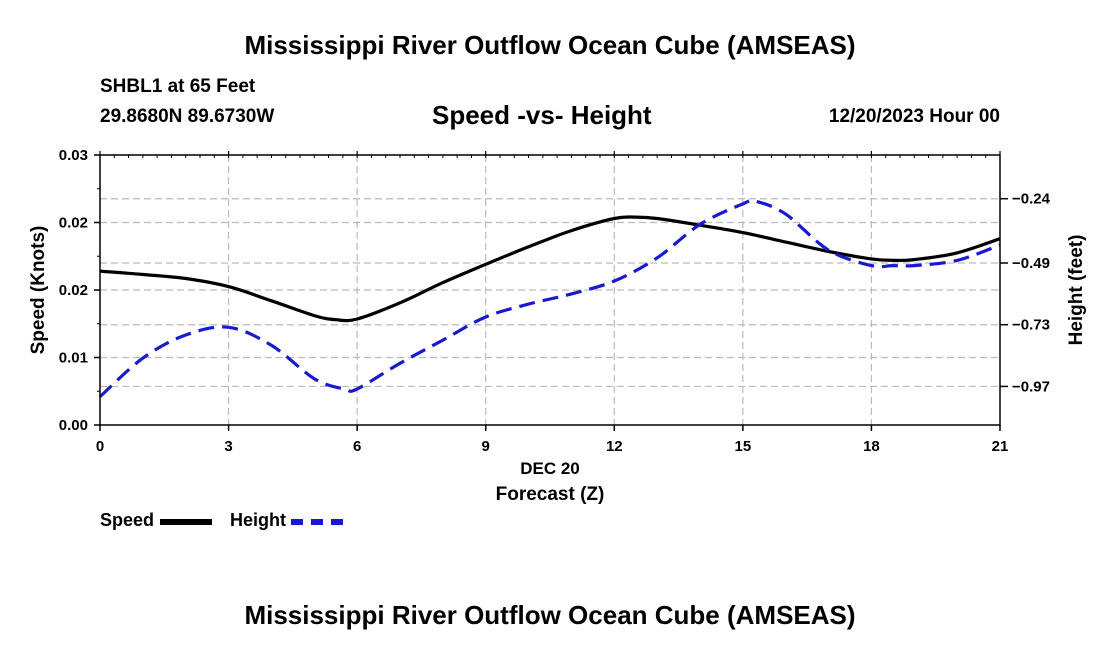 The width and height of the screenshot is (1100, 650). Describe the element at coordinates (73, 425) in the screenshot. I see `y-tick-label: 0.00` at that location.